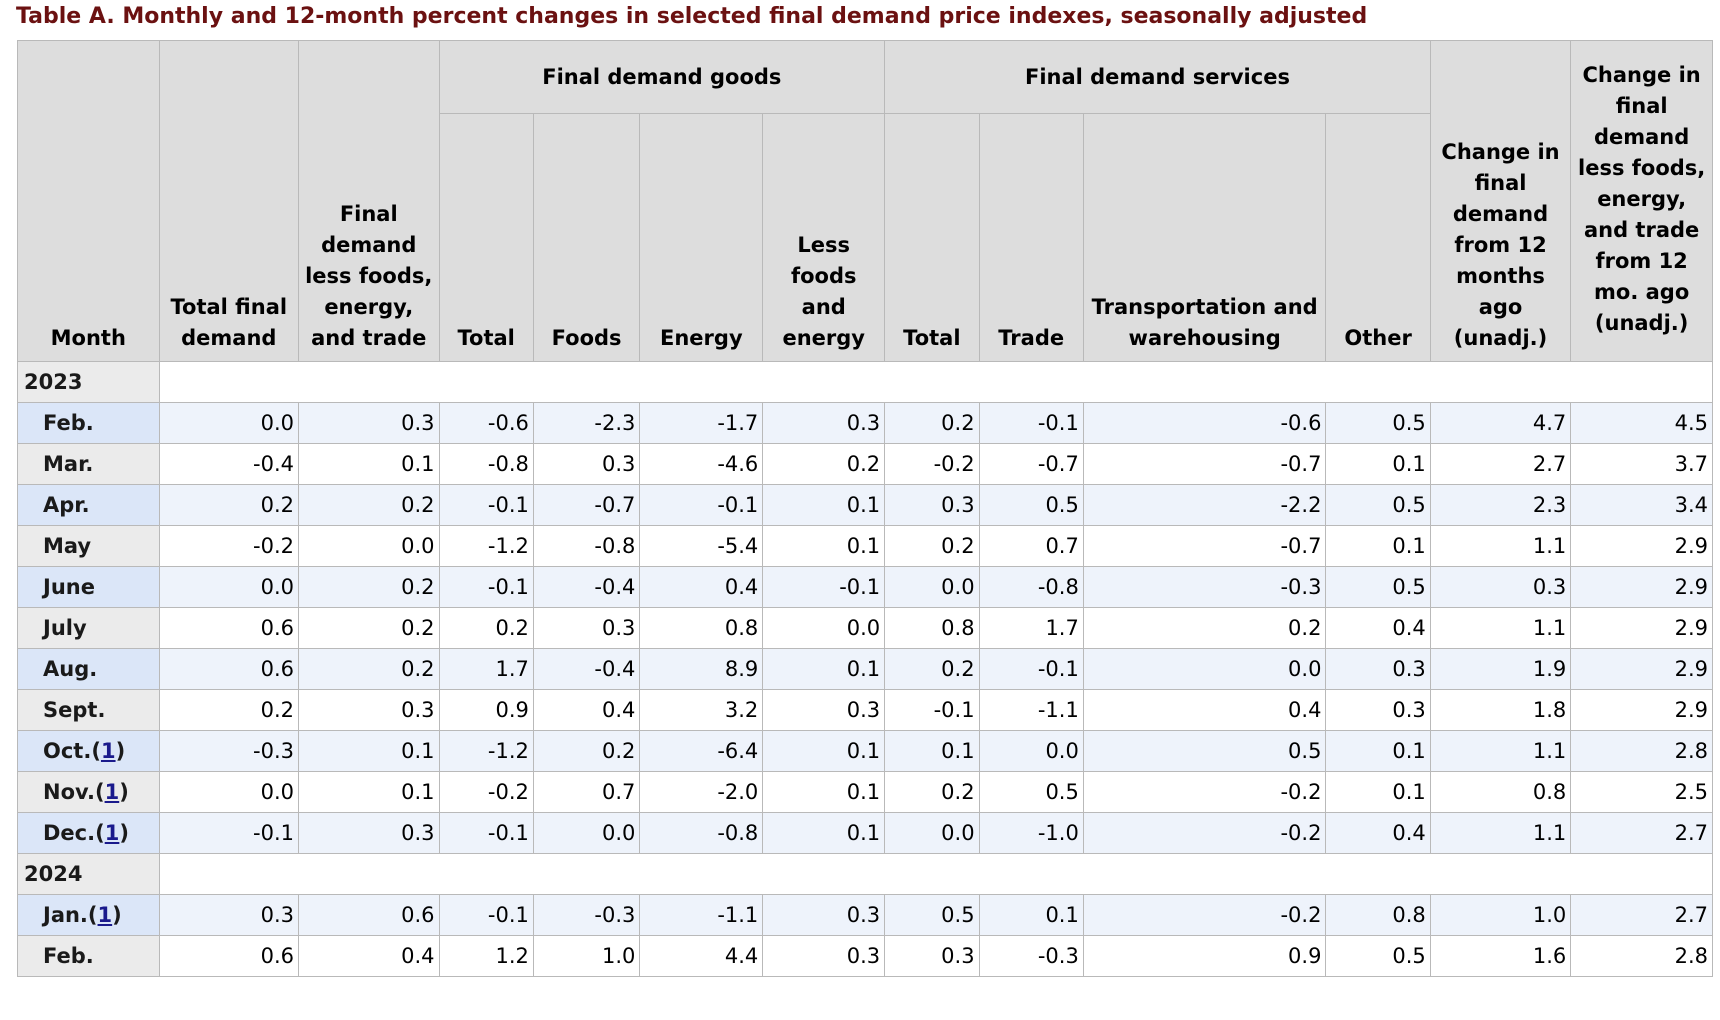  I want to click on month-cell: Aug., so click(88, 669).